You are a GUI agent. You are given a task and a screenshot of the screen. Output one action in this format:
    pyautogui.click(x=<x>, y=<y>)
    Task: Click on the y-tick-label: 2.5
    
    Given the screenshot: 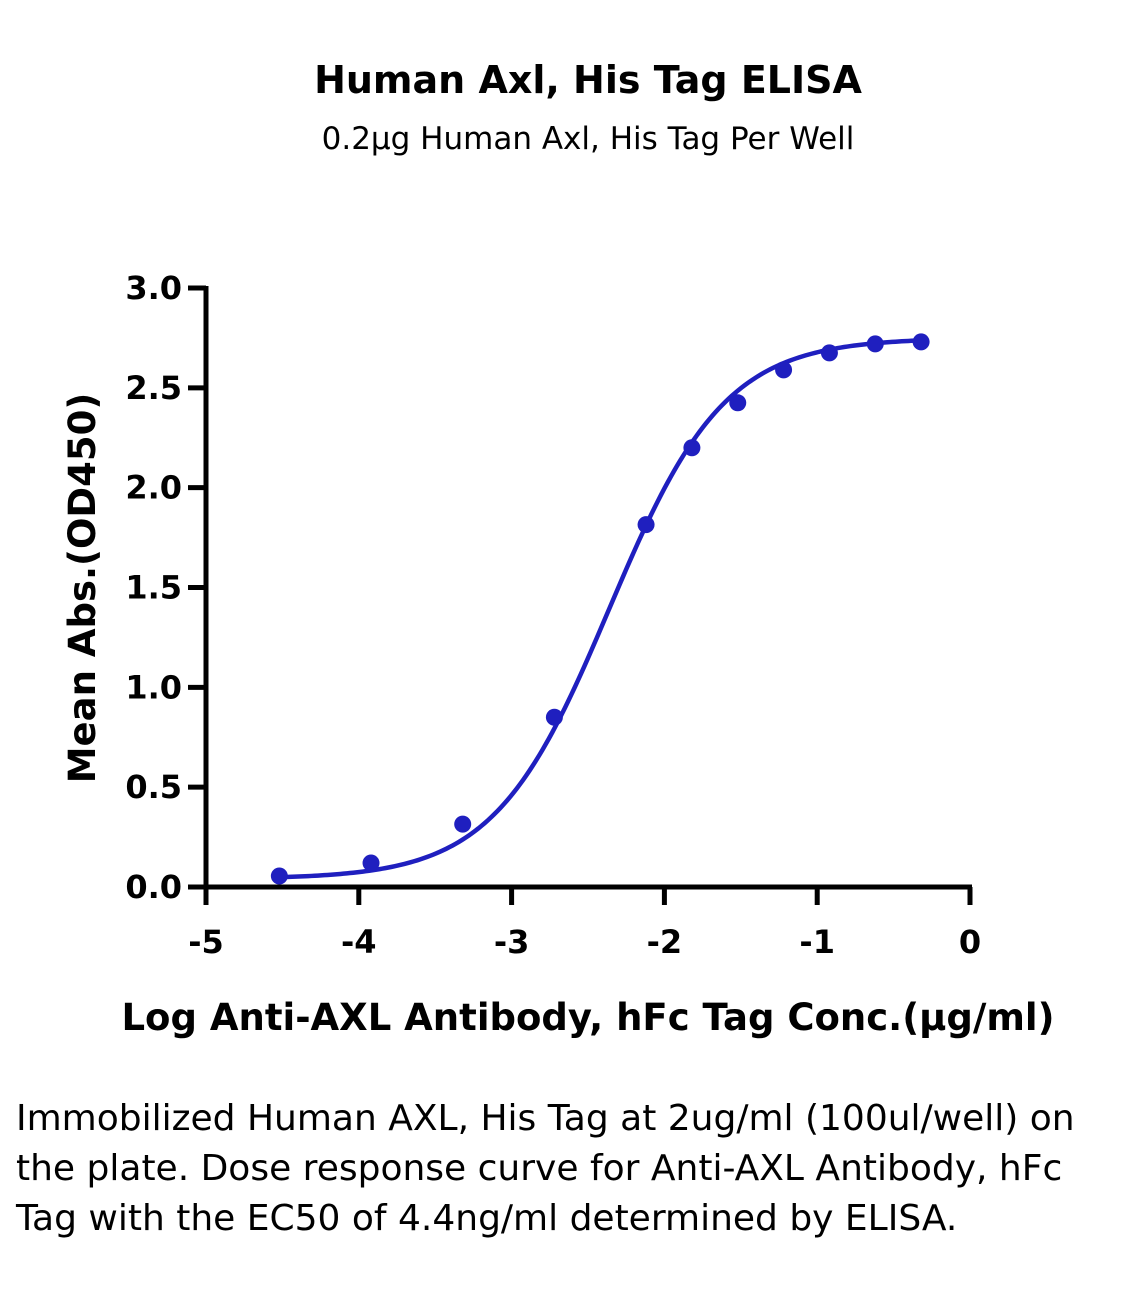 What is the action you would take?
    pyautogui.click(x=153, y=388)
    